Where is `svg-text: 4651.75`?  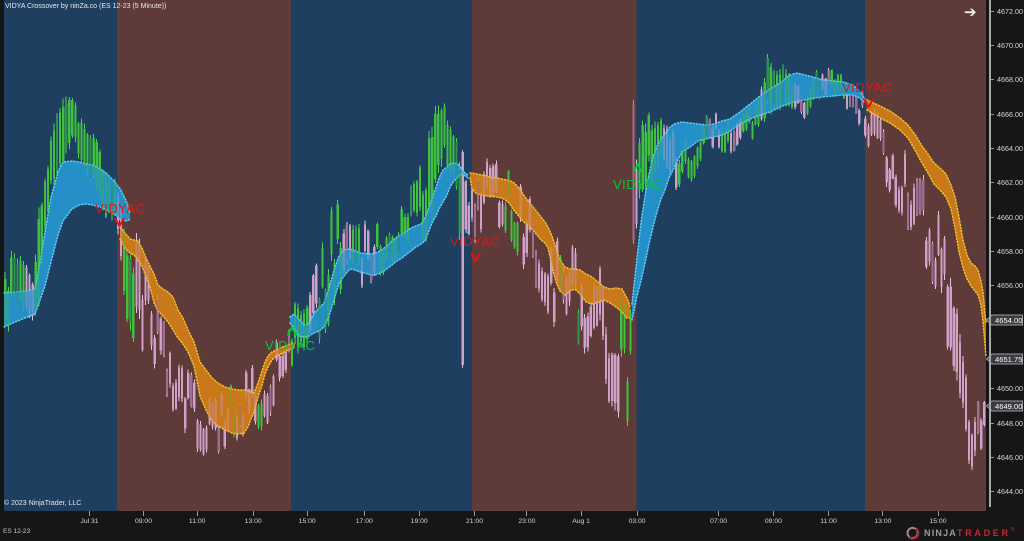 svg-text: 4651.75 is located at coordinates (1008, 359).